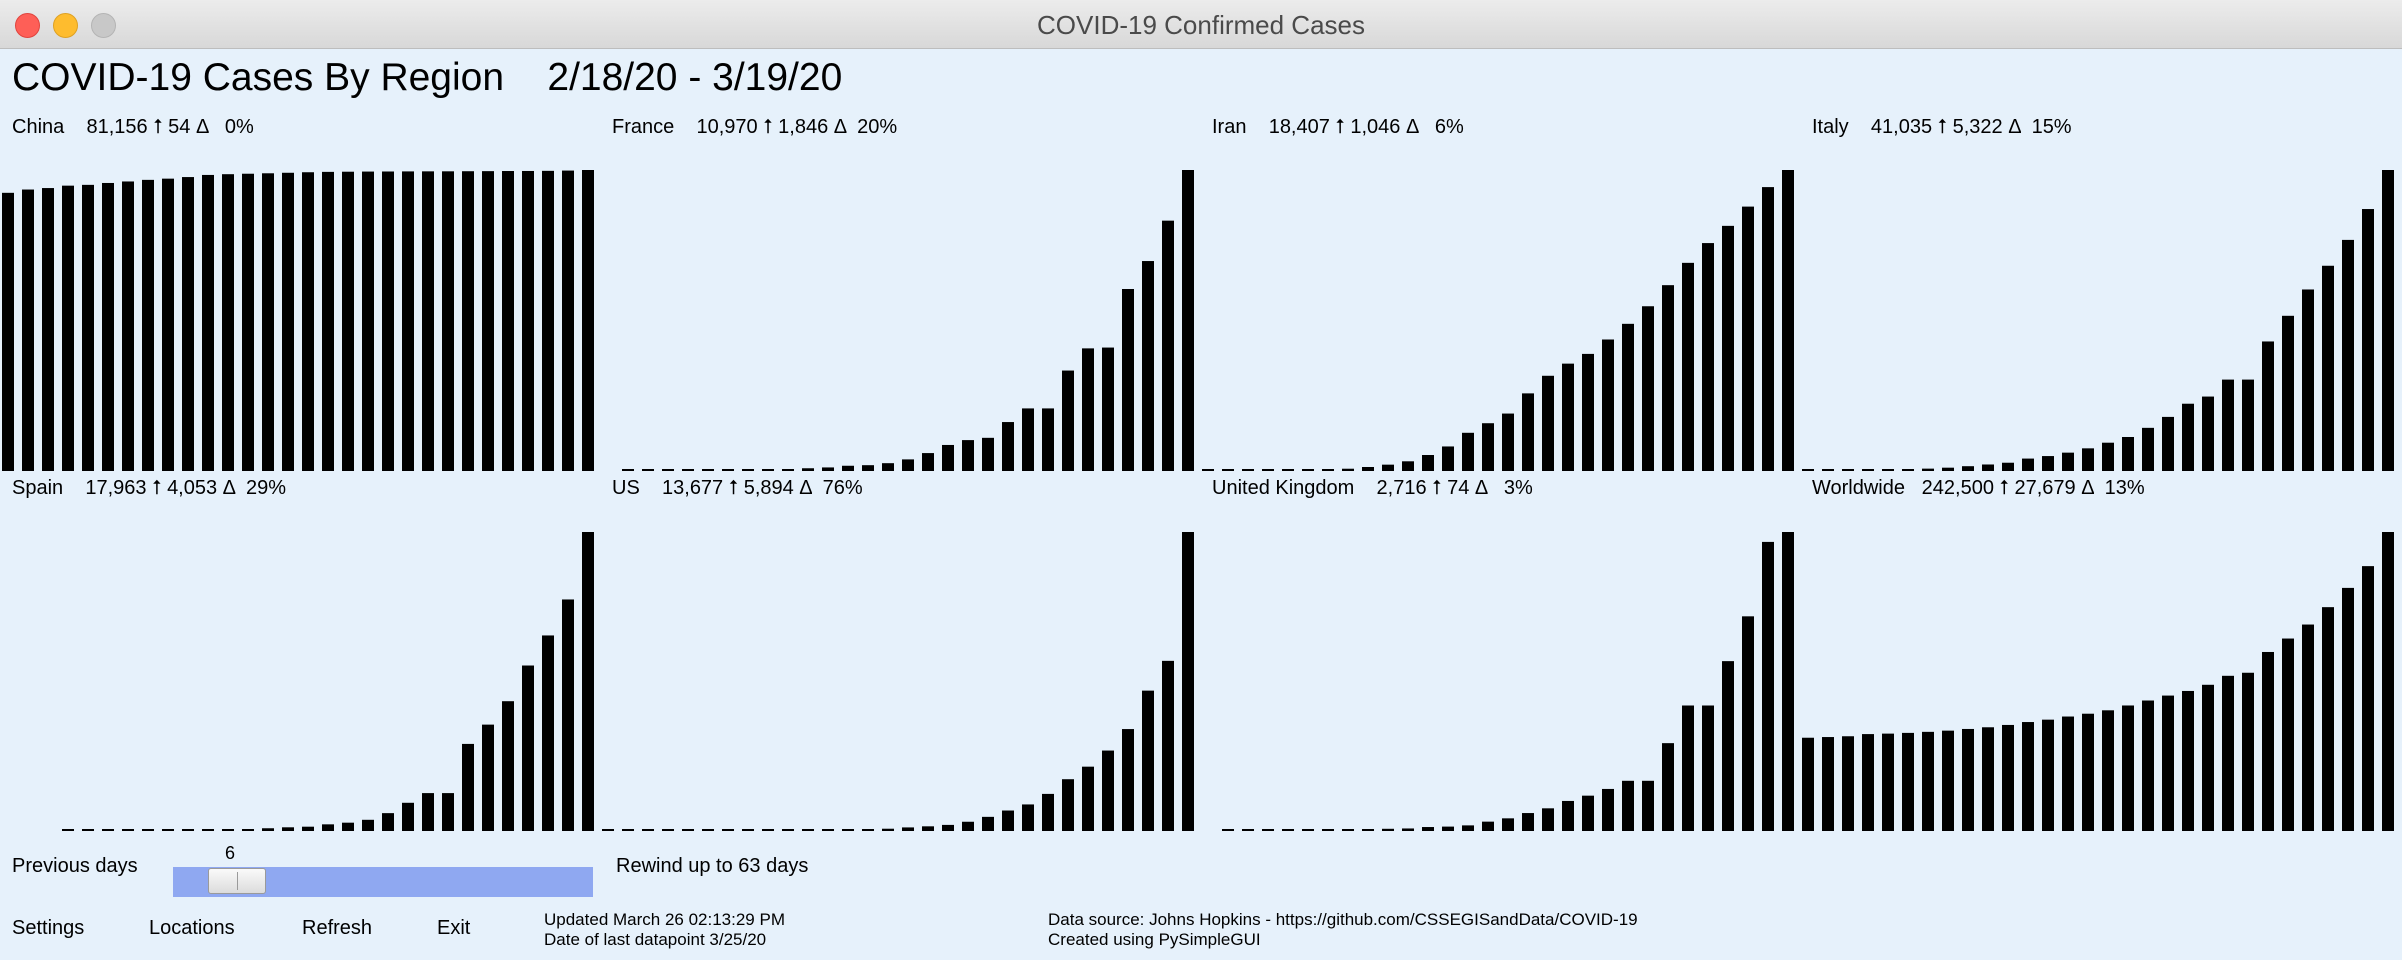  Describe the element at coordinates (237, 881) in the screenshot. I see `slider-thumb` at that location.